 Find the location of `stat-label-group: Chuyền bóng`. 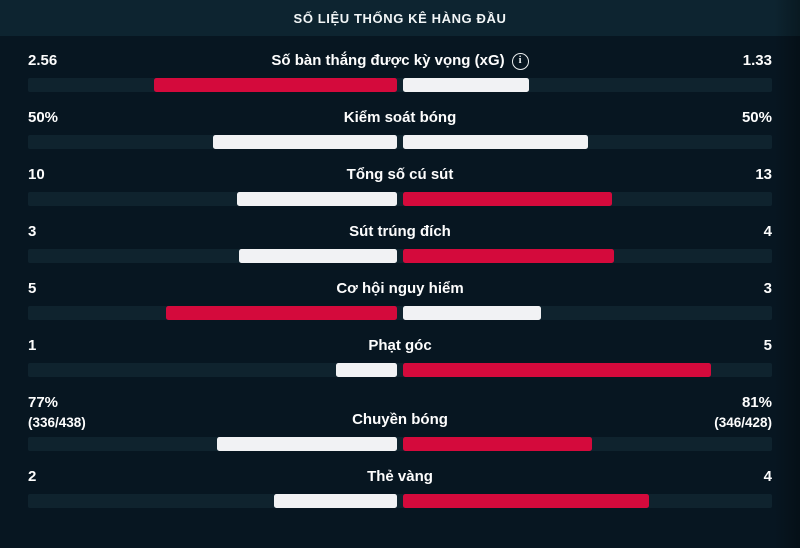

stat-label-group: Chuyền bóng is located at coordinates (400, 420).